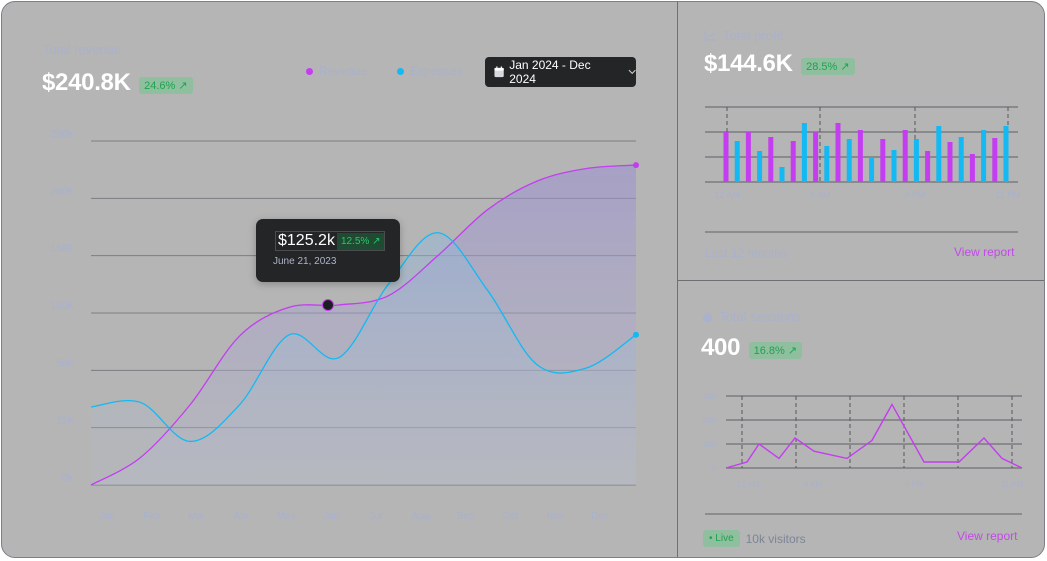  What do you see at coordinates (152, 516) in the screenshot?
I see `x-tick-label: Feb` at bounding box center [152, 516].